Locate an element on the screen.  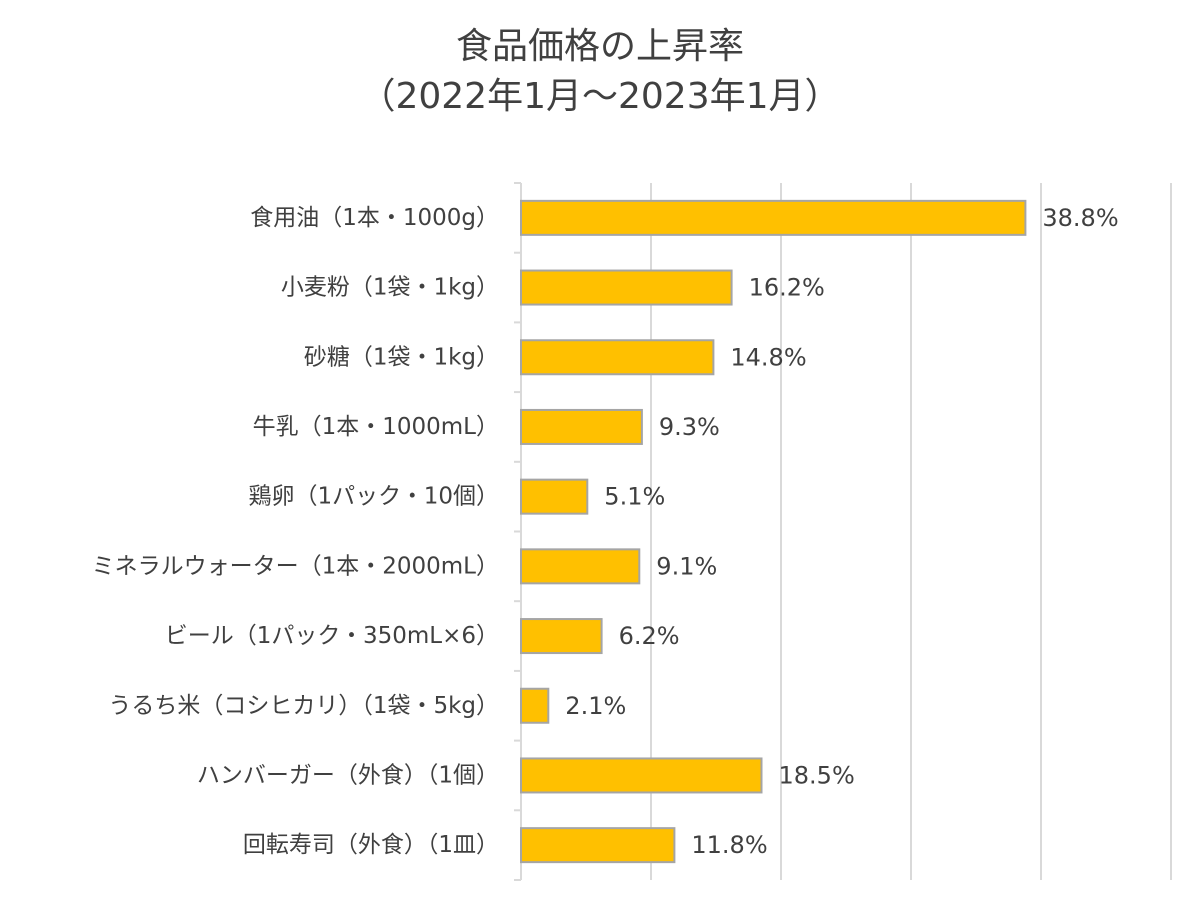
data-label: 9.3% is located at coordinates (689, 427).